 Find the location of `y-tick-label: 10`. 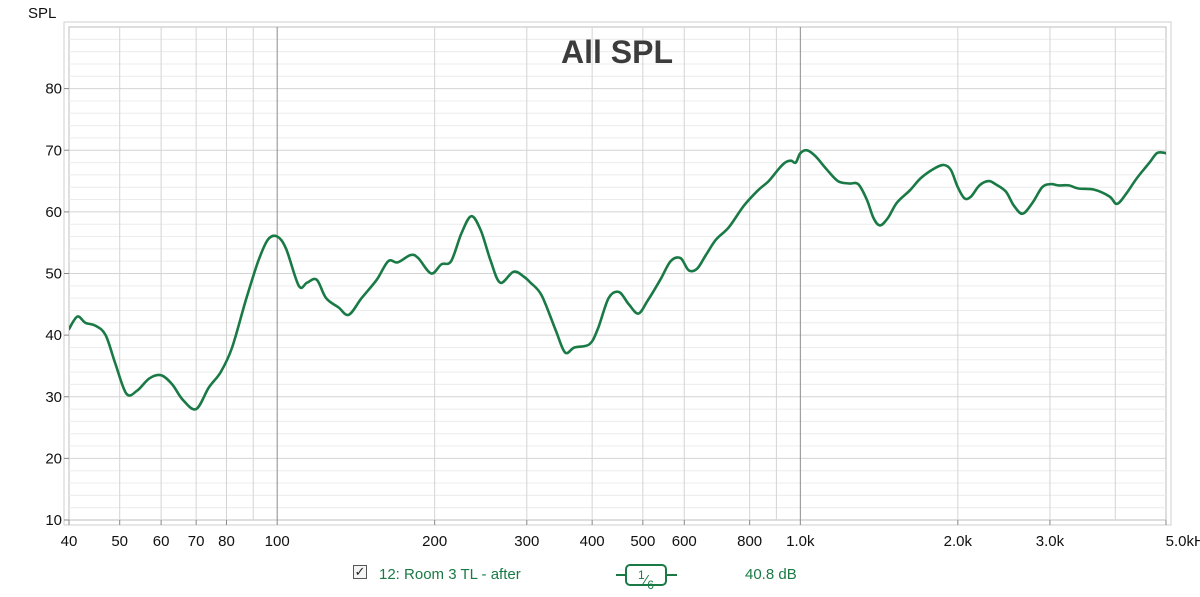

y-tick-label: 10 is located at coordinates (53, 520).